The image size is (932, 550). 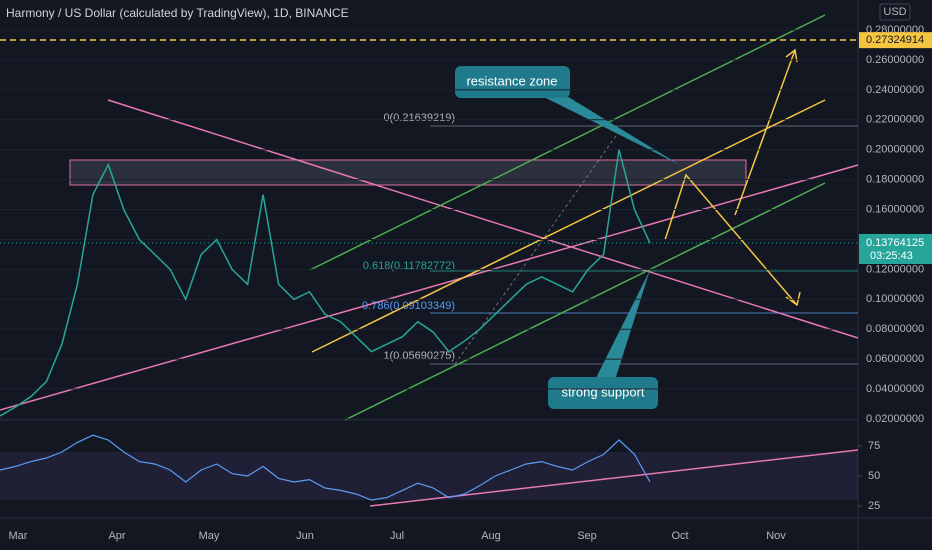 What do you see at coordinates (874, 446) in the screenshot?
I see `rsi-tick-label: 75` at bounding box center [874, 446].